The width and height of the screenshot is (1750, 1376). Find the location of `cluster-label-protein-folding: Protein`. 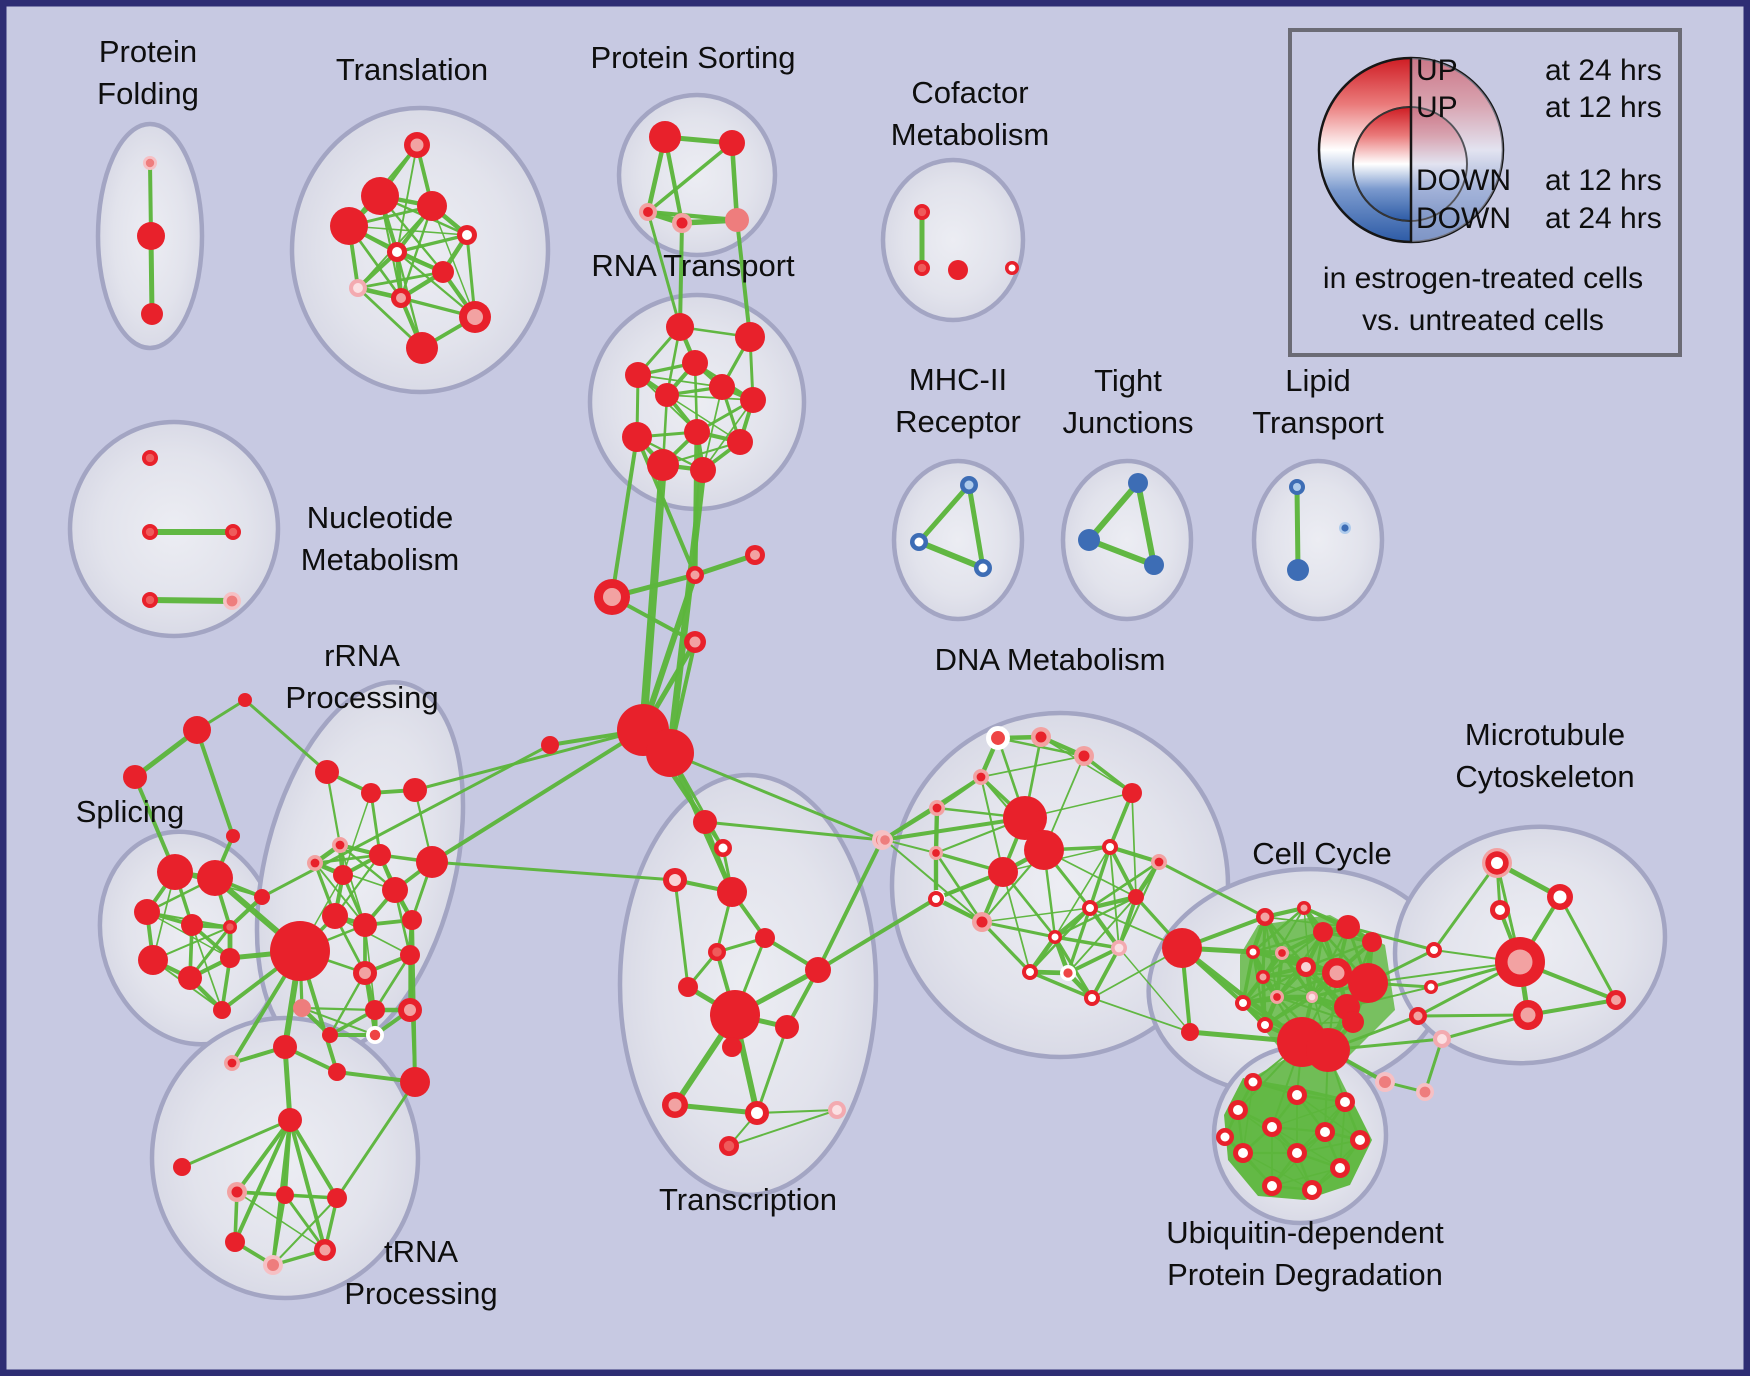

cluster-label-protein-folding: Protein is located at coordinates (148, 51).